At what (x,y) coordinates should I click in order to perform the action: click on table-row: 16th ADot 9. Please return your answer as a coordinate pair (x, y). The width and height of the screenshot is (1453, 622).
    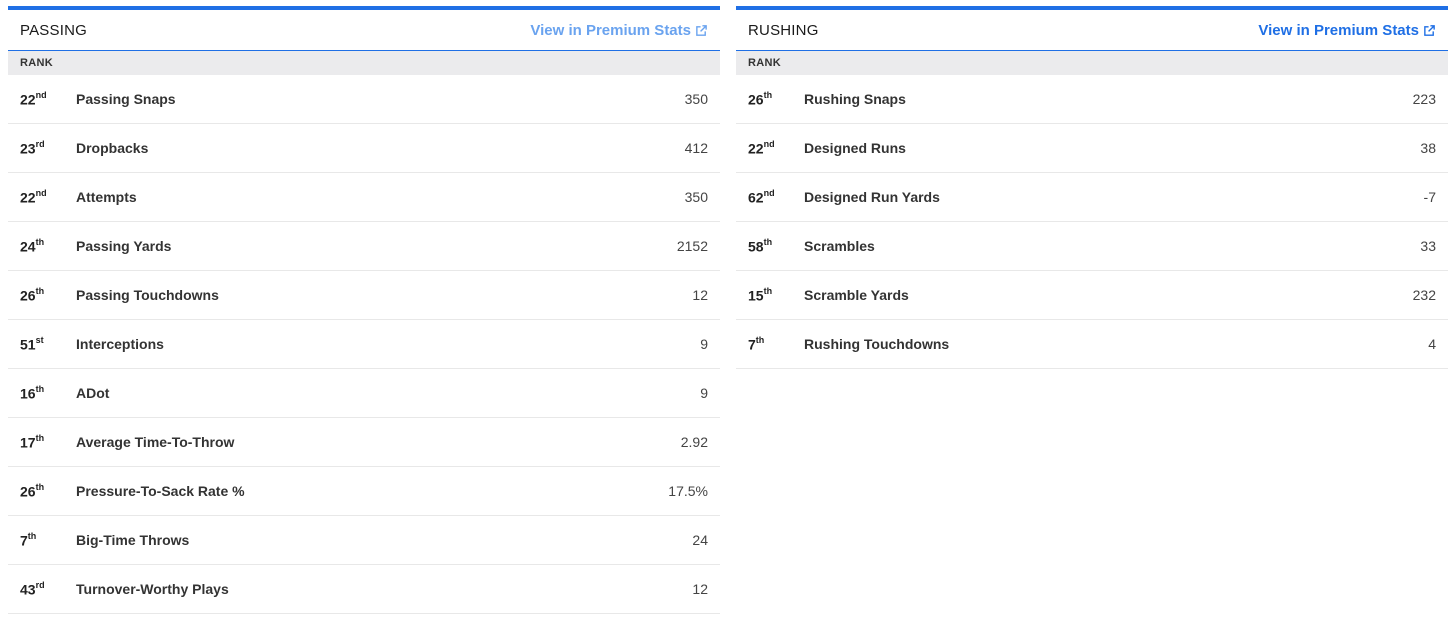
    Looking at the image, I should click on (364, 393).